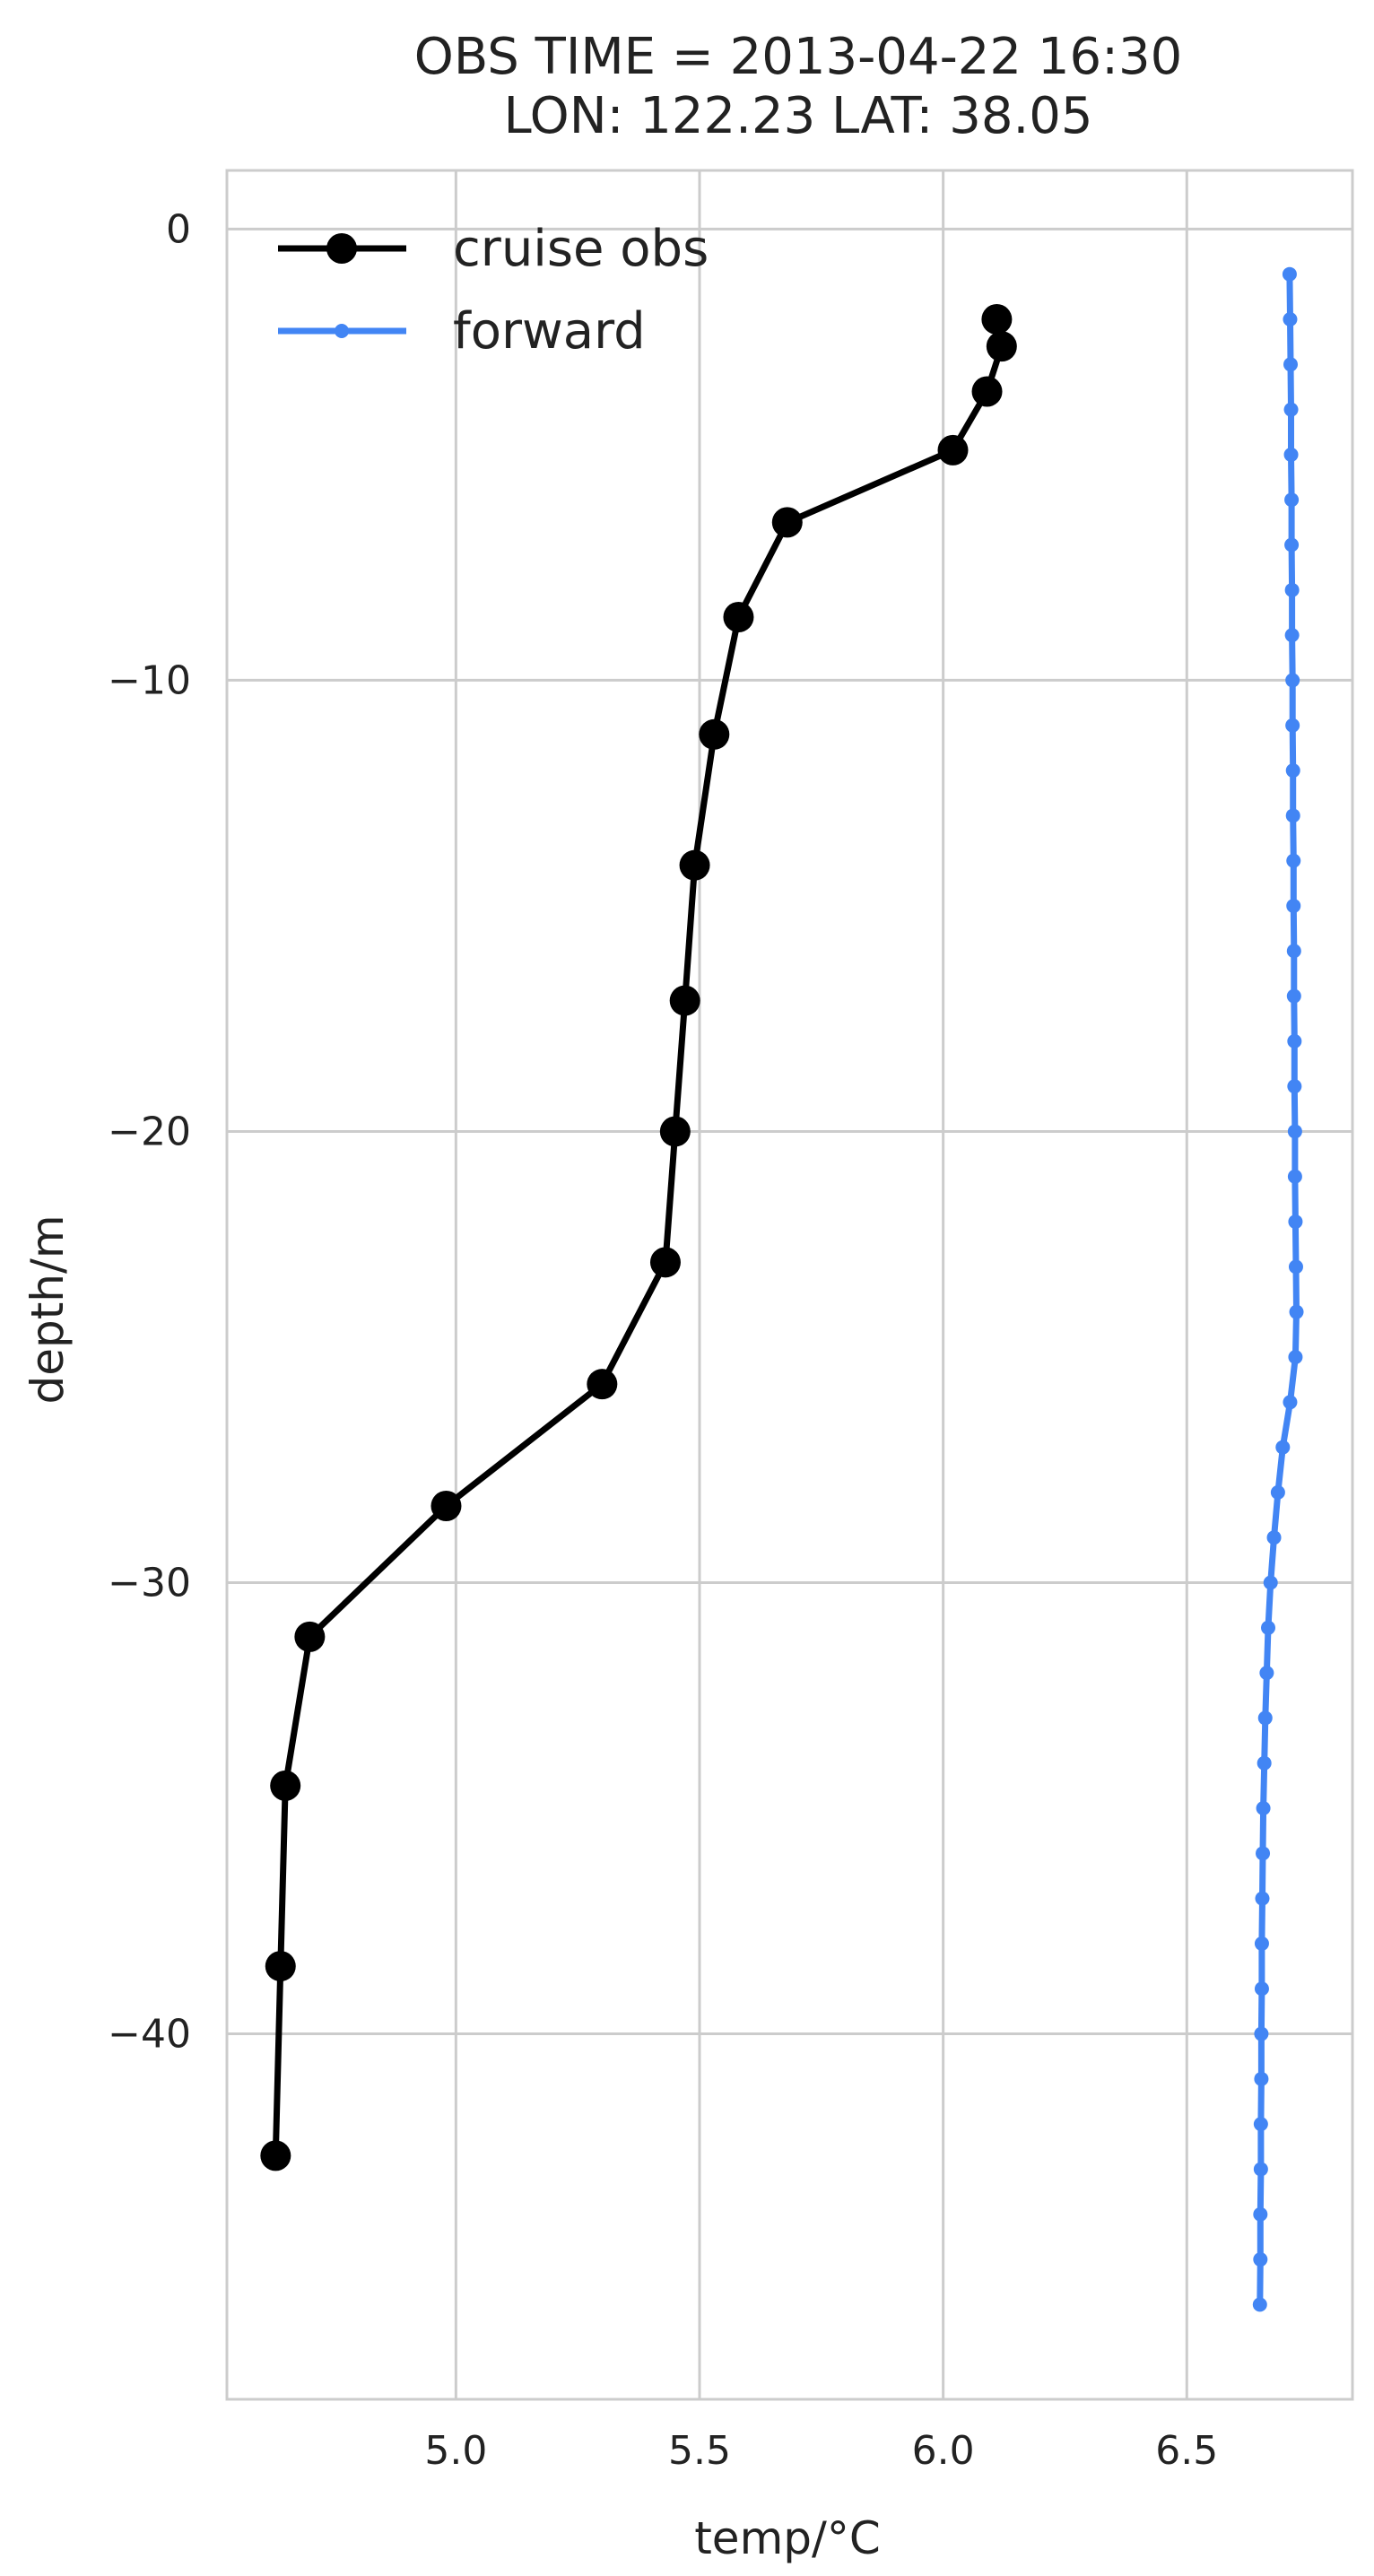 The width and height of the screenshot is (1374, 2576). I want to click on chart-title-line-1: OBS TIME = 2013-04-22 16:30, so click(798, 57).